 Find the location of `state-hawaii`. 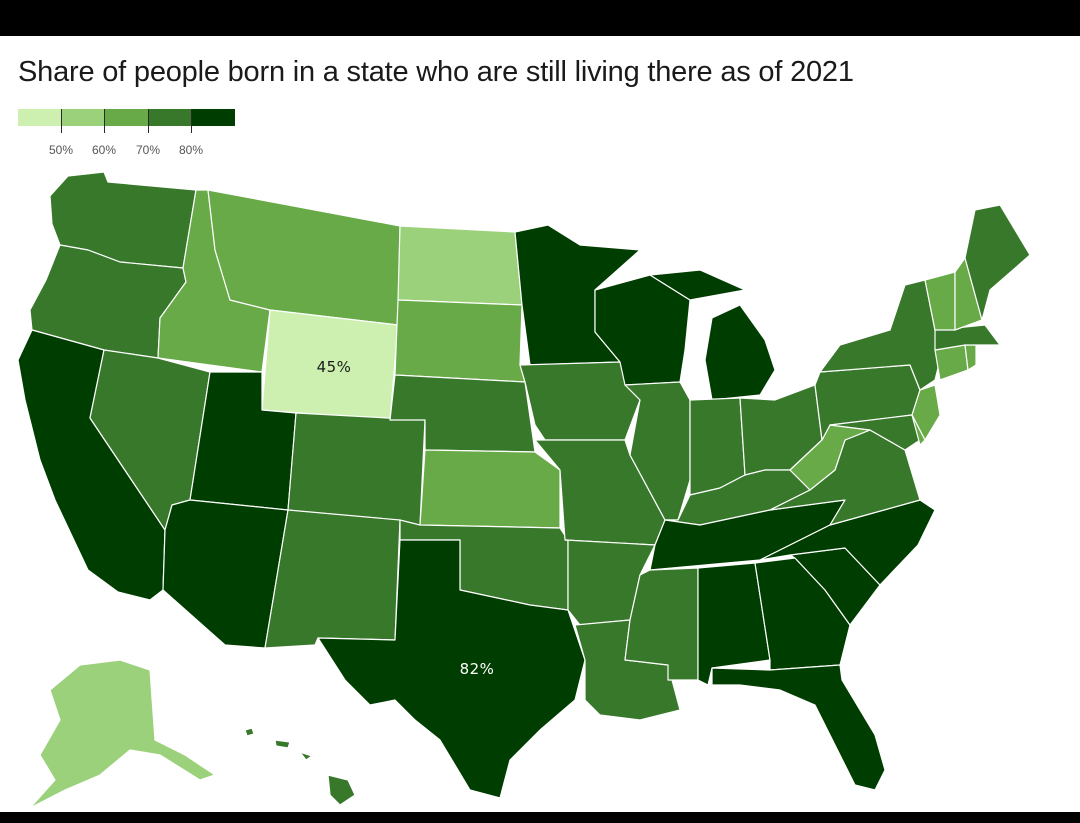

state-hawaii is located at coordinates (300, 766).